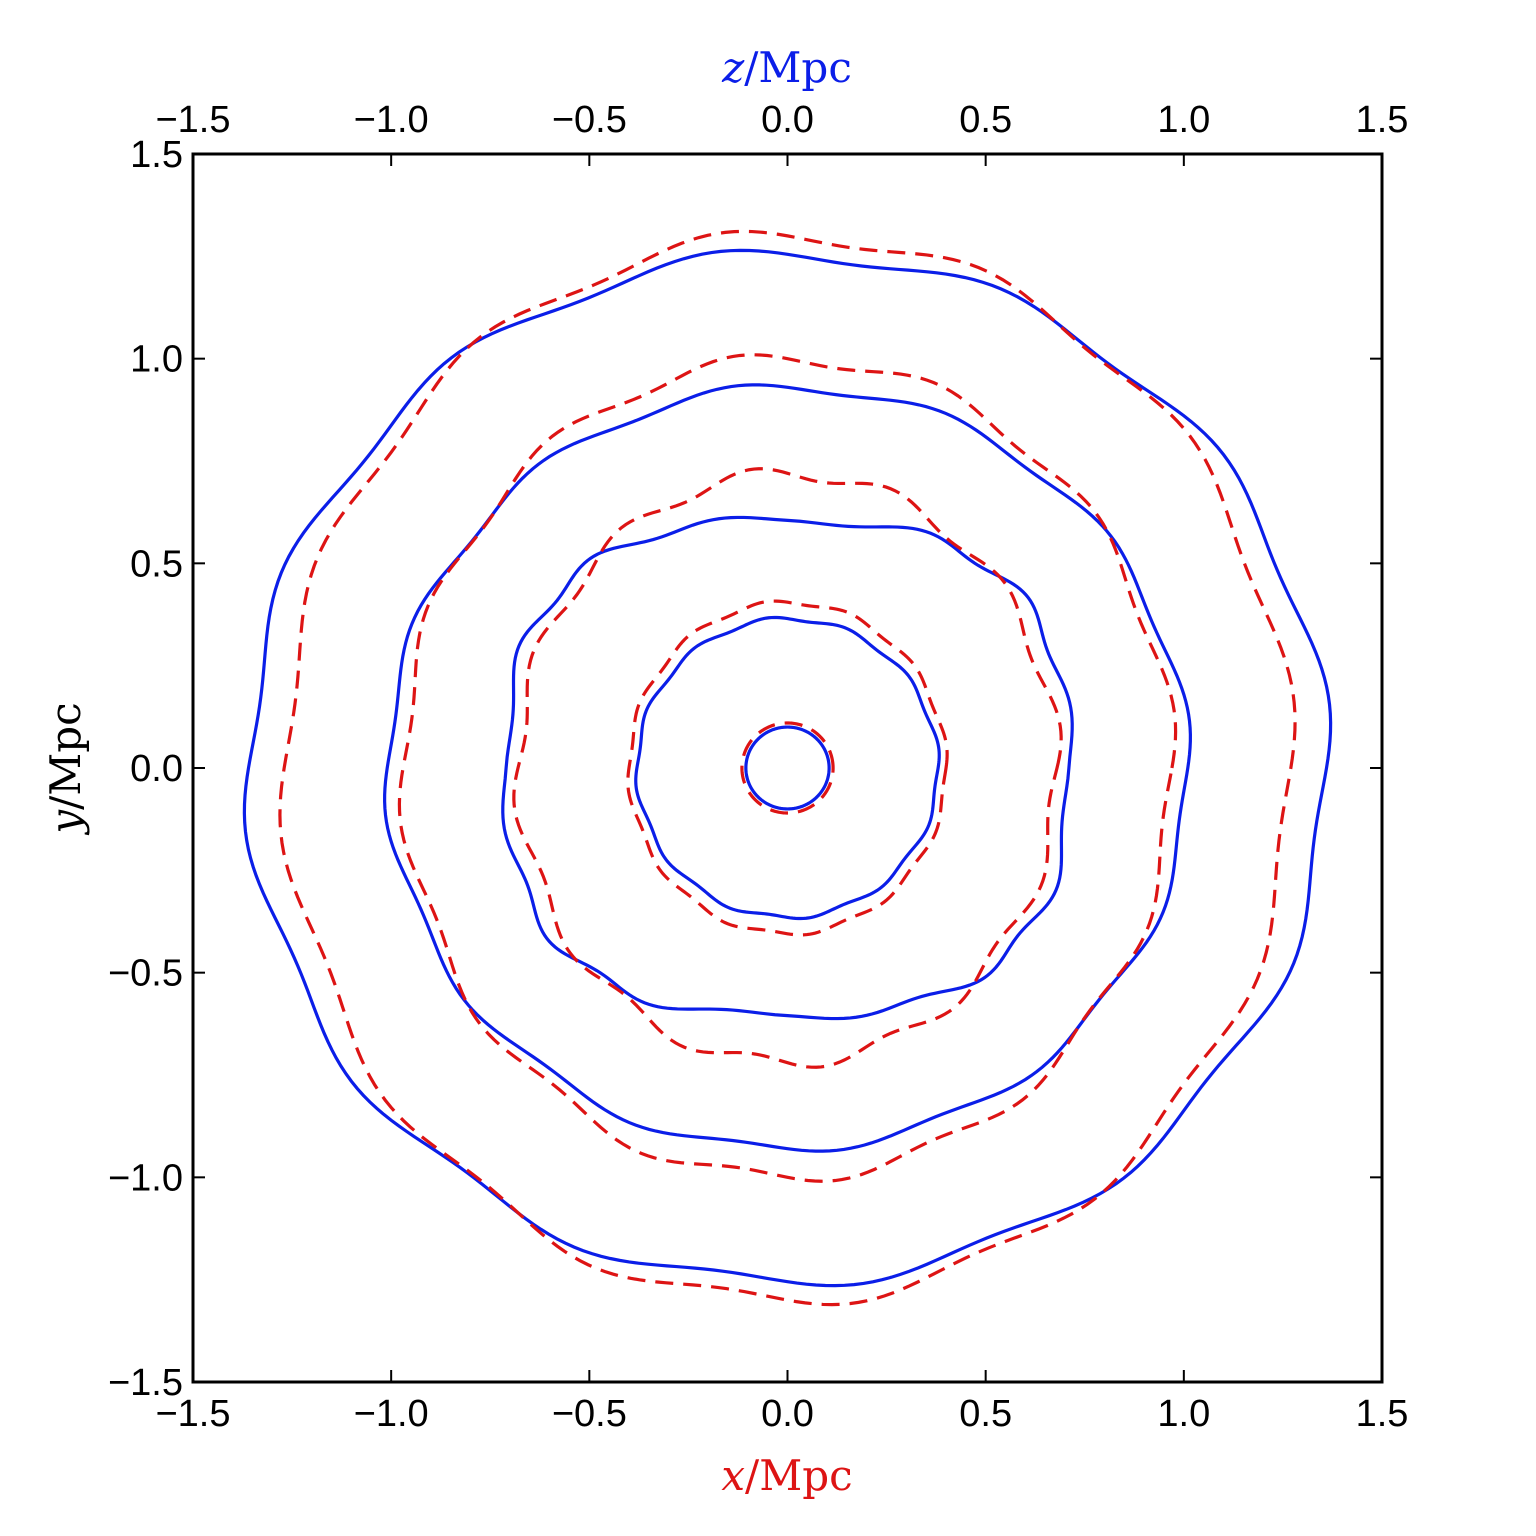 The image size is (1536, 1536). I want to click on y-axis-label: y/Mpc, so click(65, 768).